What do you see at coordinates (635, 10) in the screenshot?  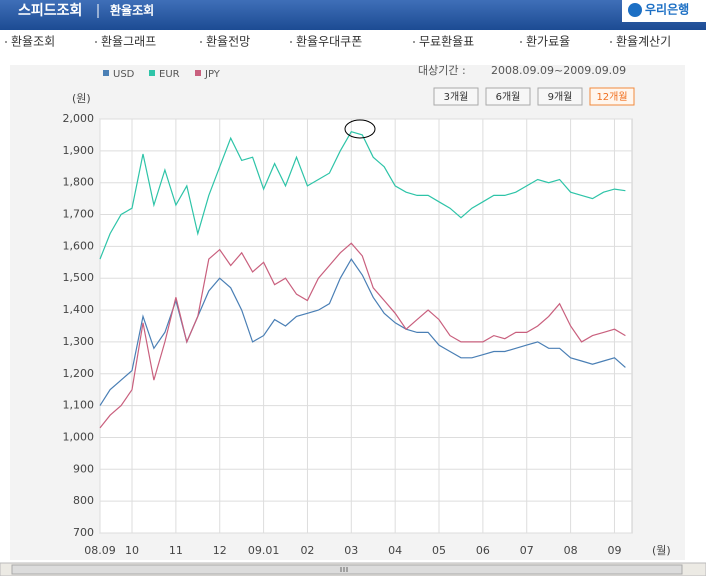 I see `logo-icon` at bounding box center [635, 10].